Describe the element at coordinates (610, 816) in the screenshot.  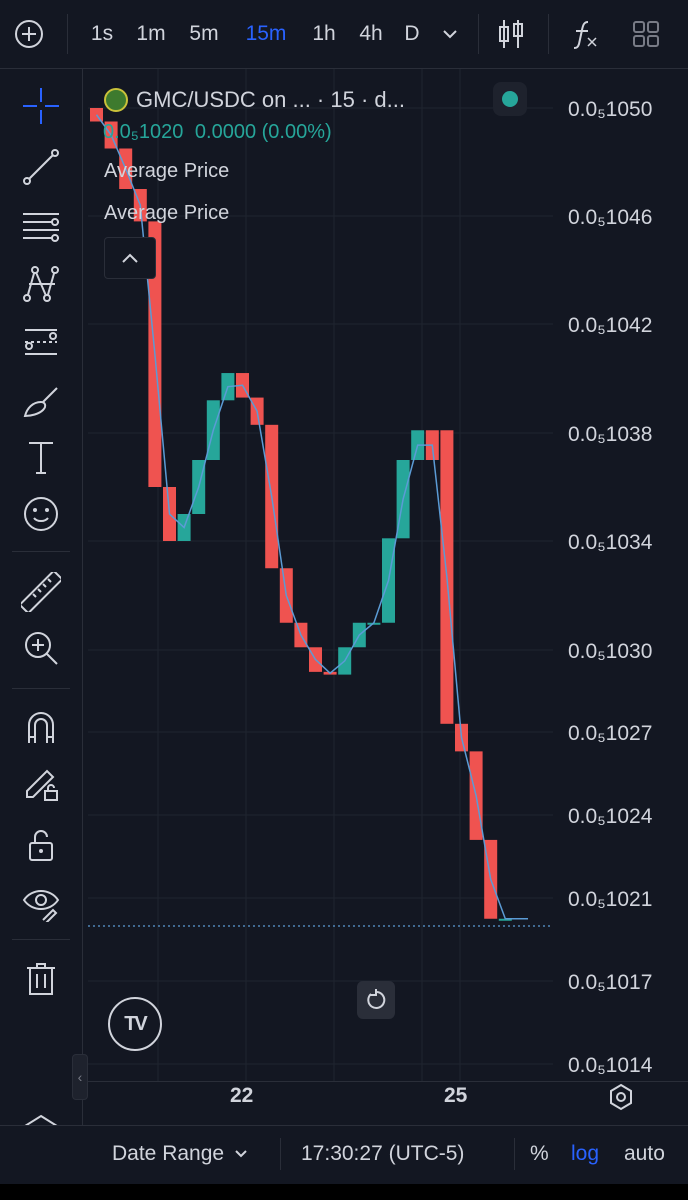
I see `y-tick-label: 0.0₅1024` at that location.